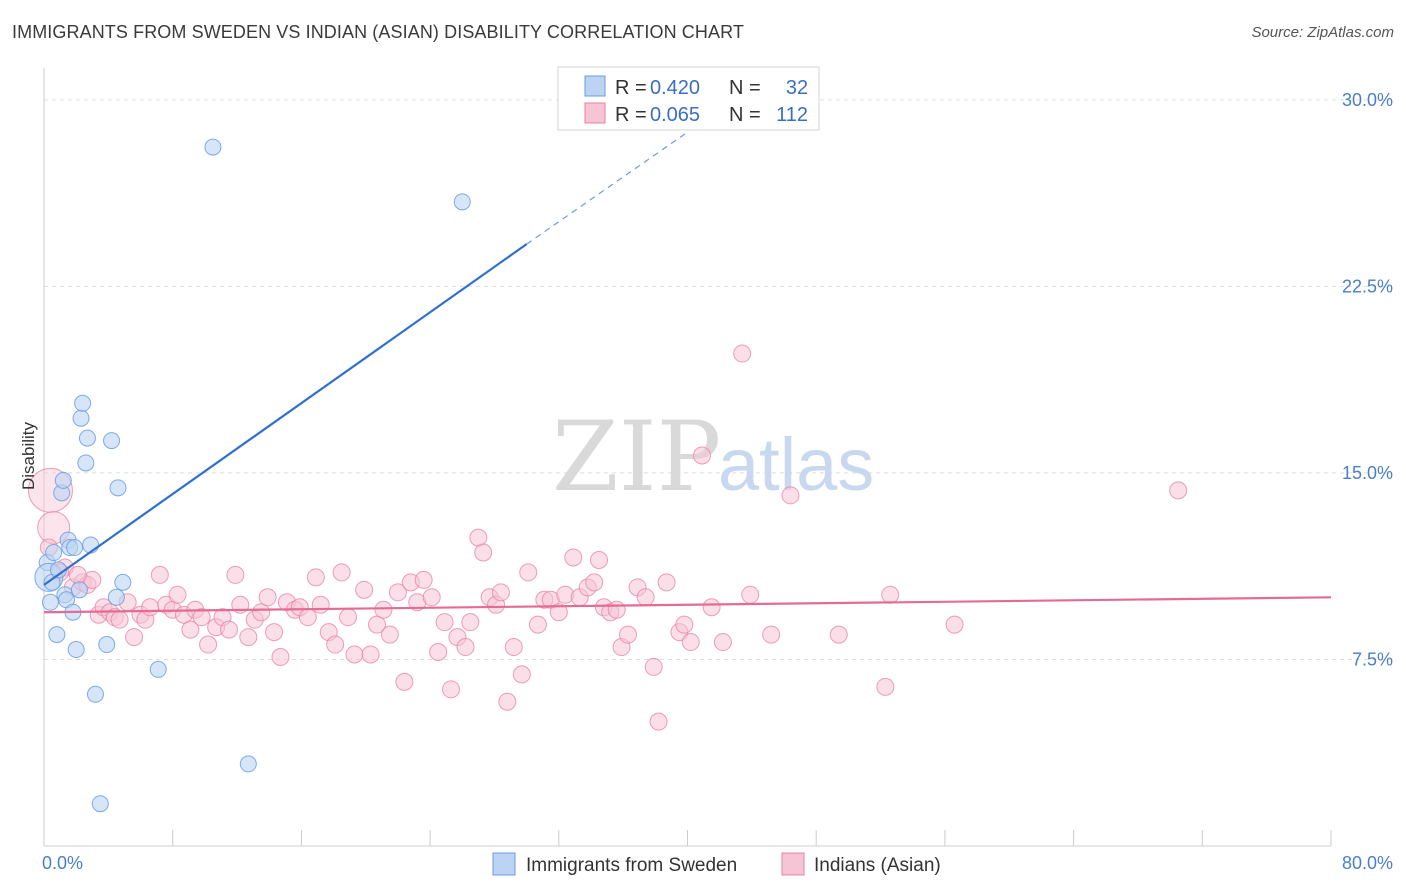  What do you see at coordinates (285, 414) in the screenshot?
I see `sweden-trend-line` at bounding box center [285, 414].